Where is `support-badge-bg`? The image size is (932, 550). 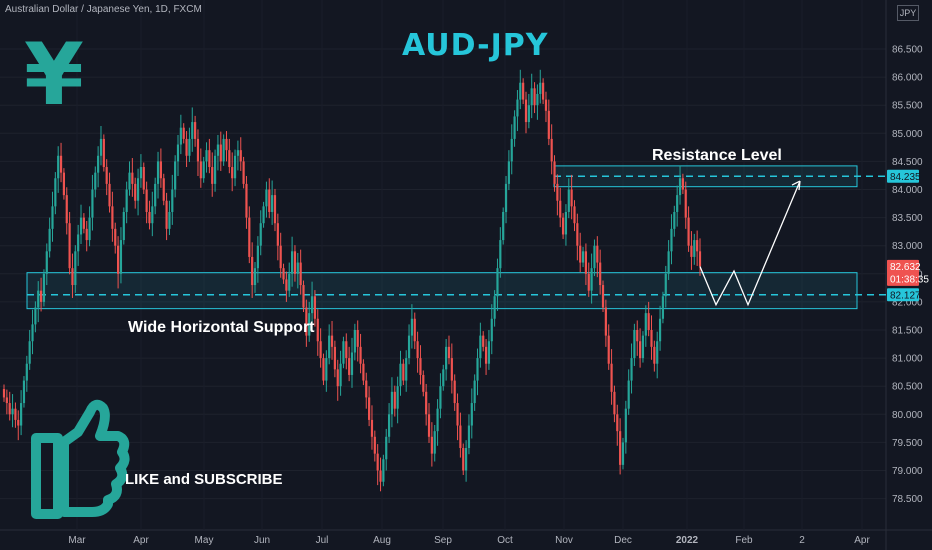
support-badge-bg is located at coordinates (903, 295).